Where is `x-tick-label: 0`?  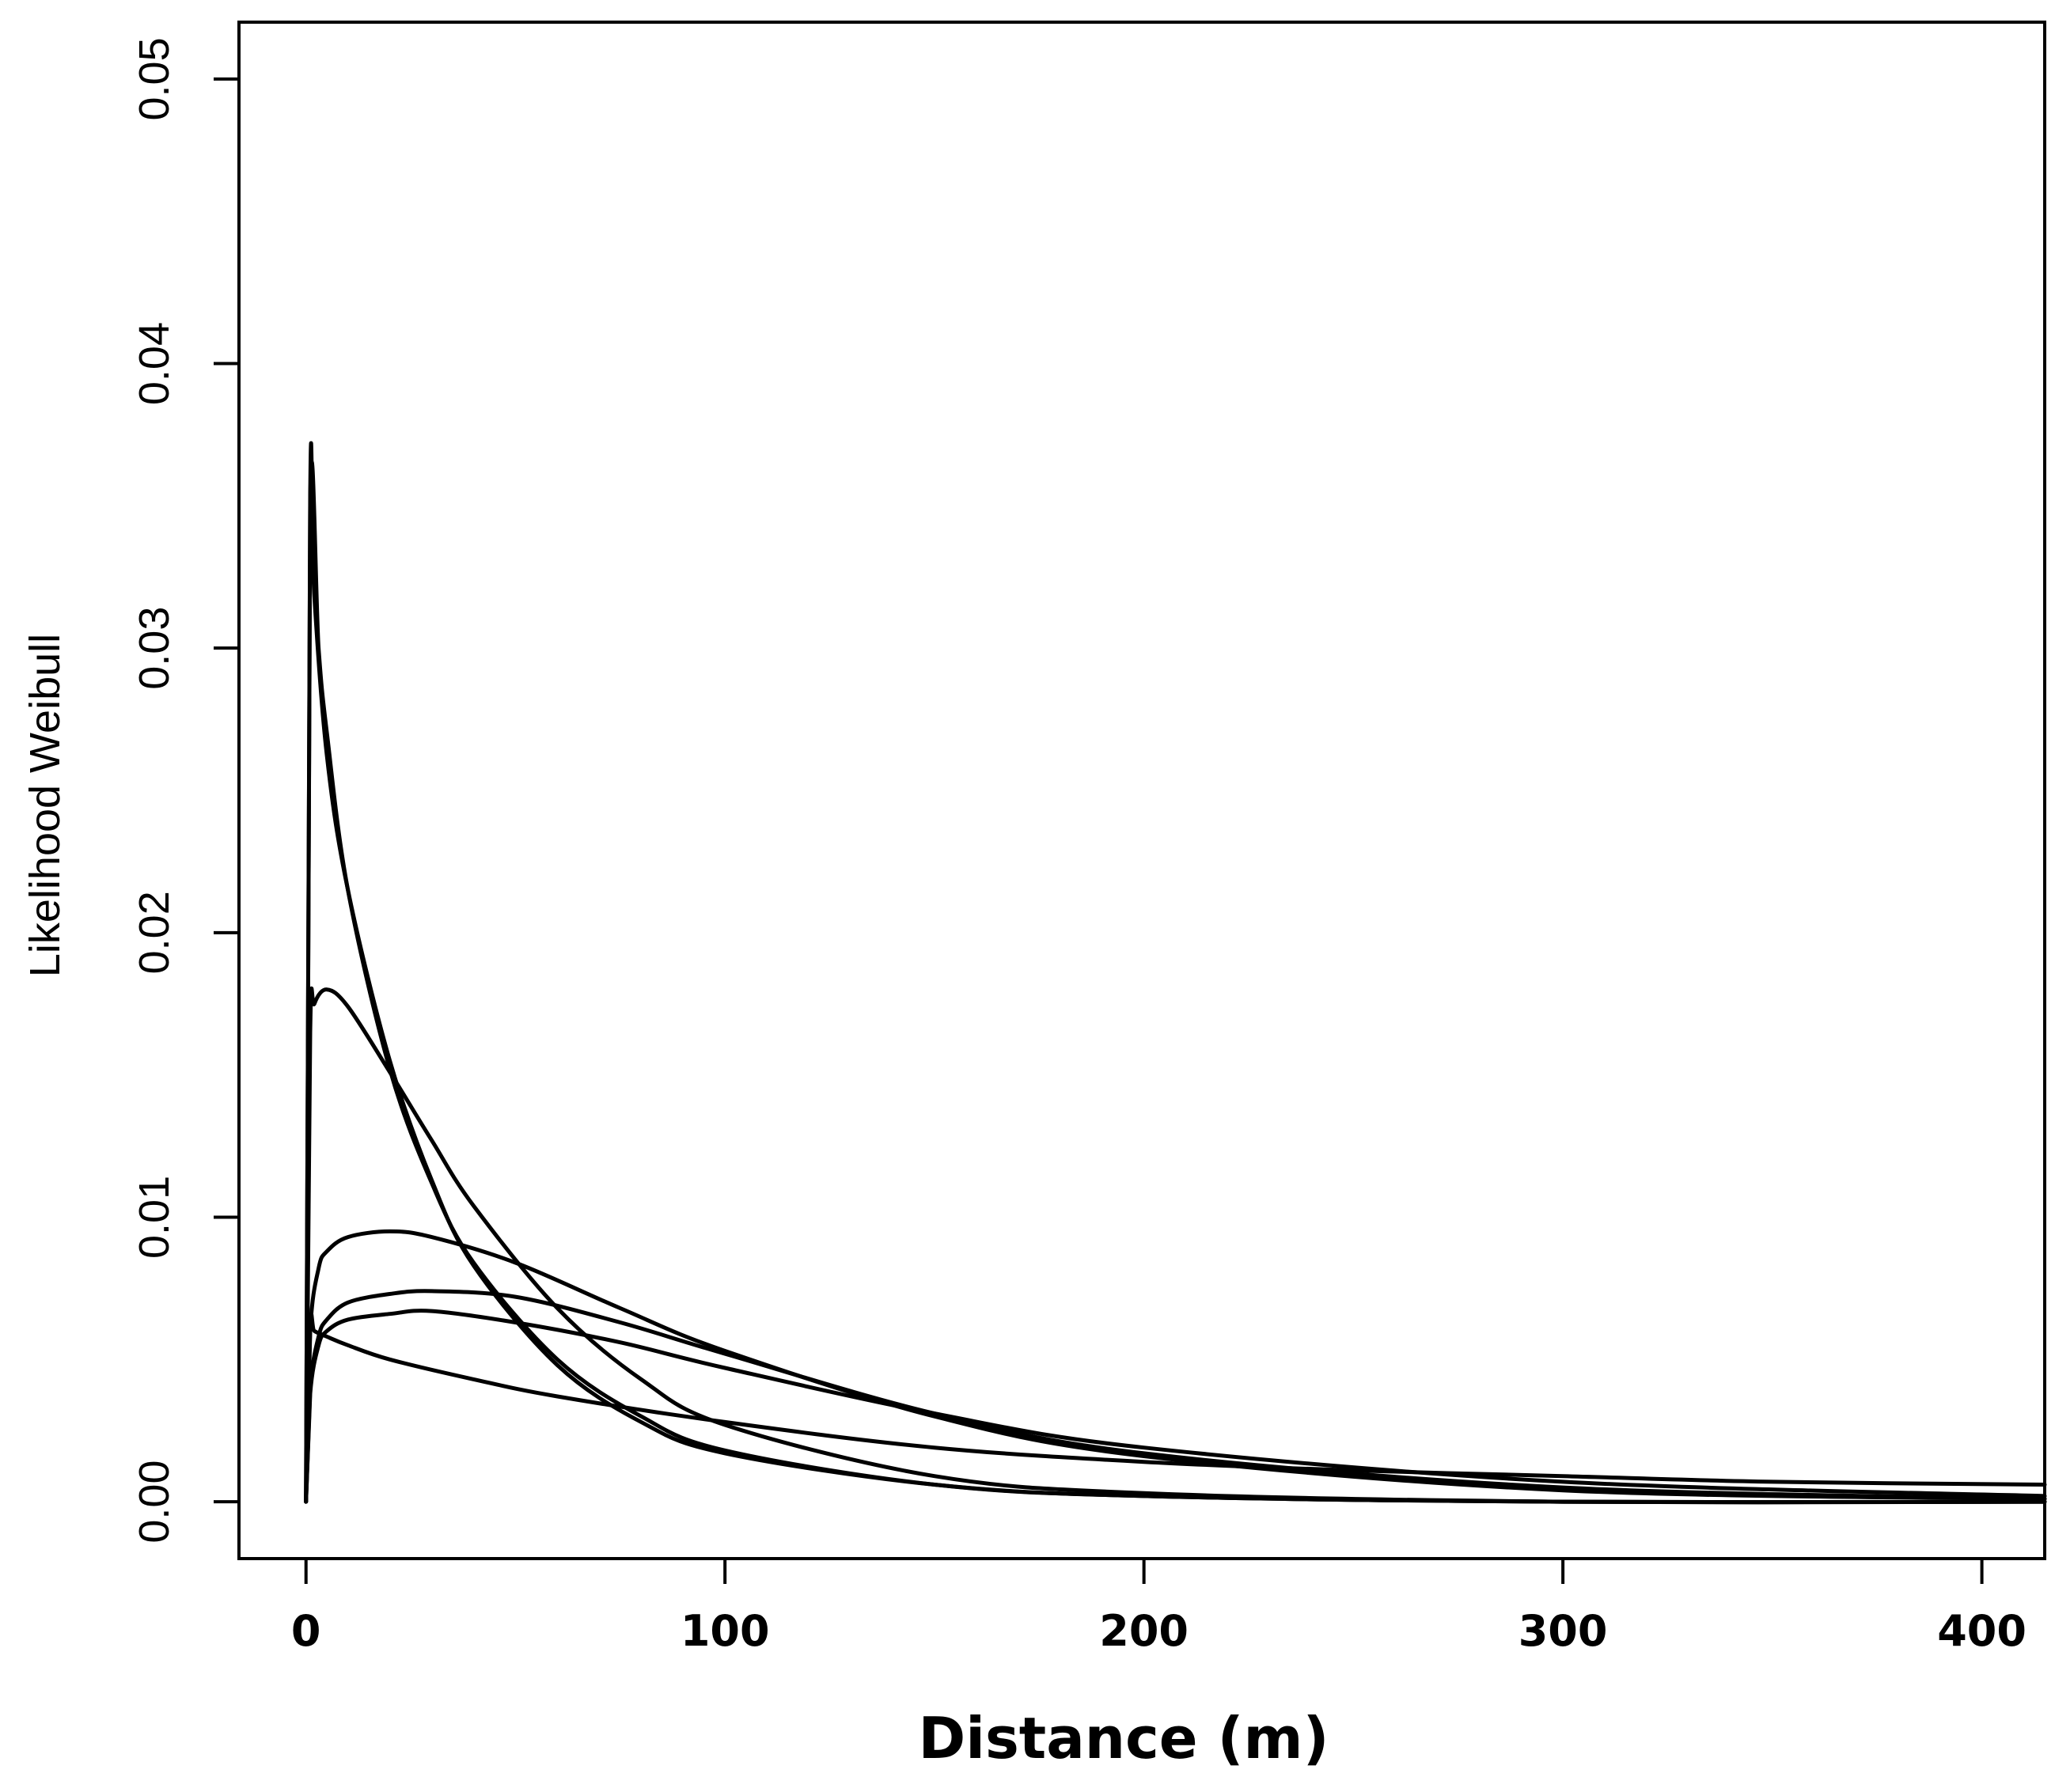
x-tick-label: 0 is located at coordinates (306, 1631).